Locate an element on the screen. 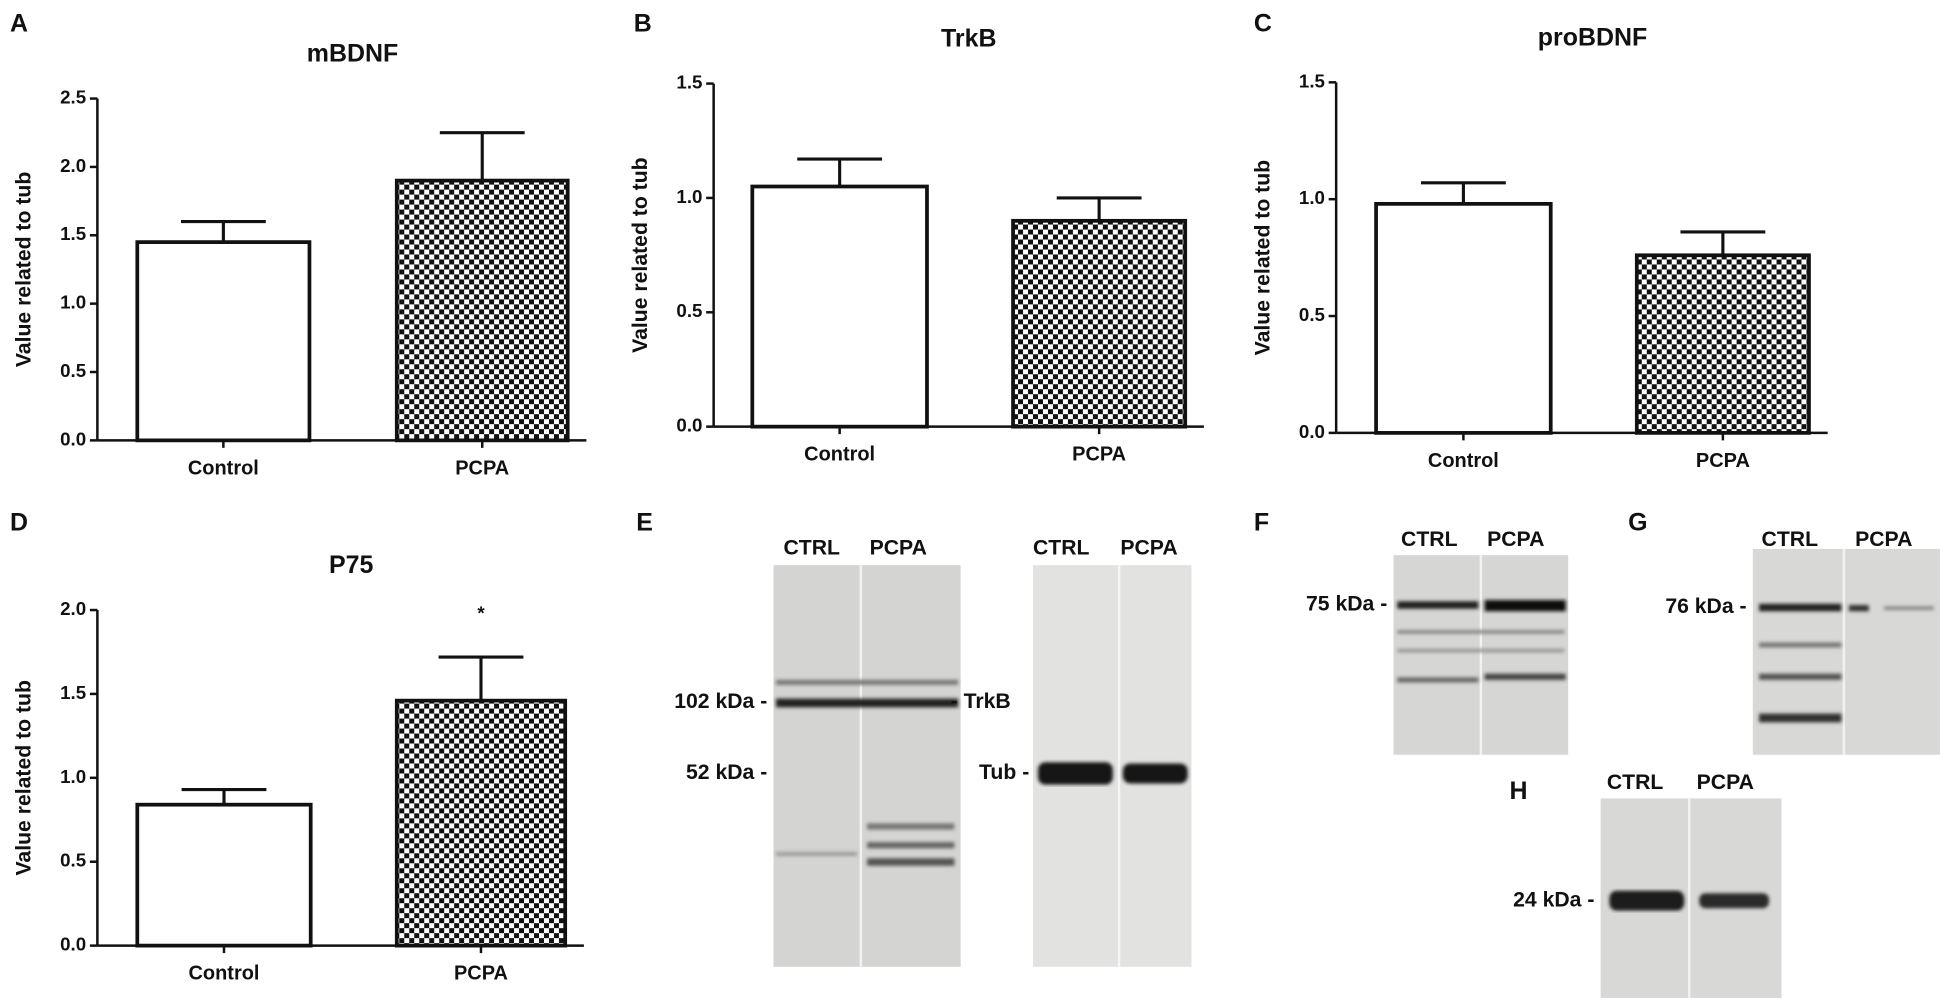 The image size is (1950, 1003). chart-title: proBDNF is located at coordinates (1592, 37).